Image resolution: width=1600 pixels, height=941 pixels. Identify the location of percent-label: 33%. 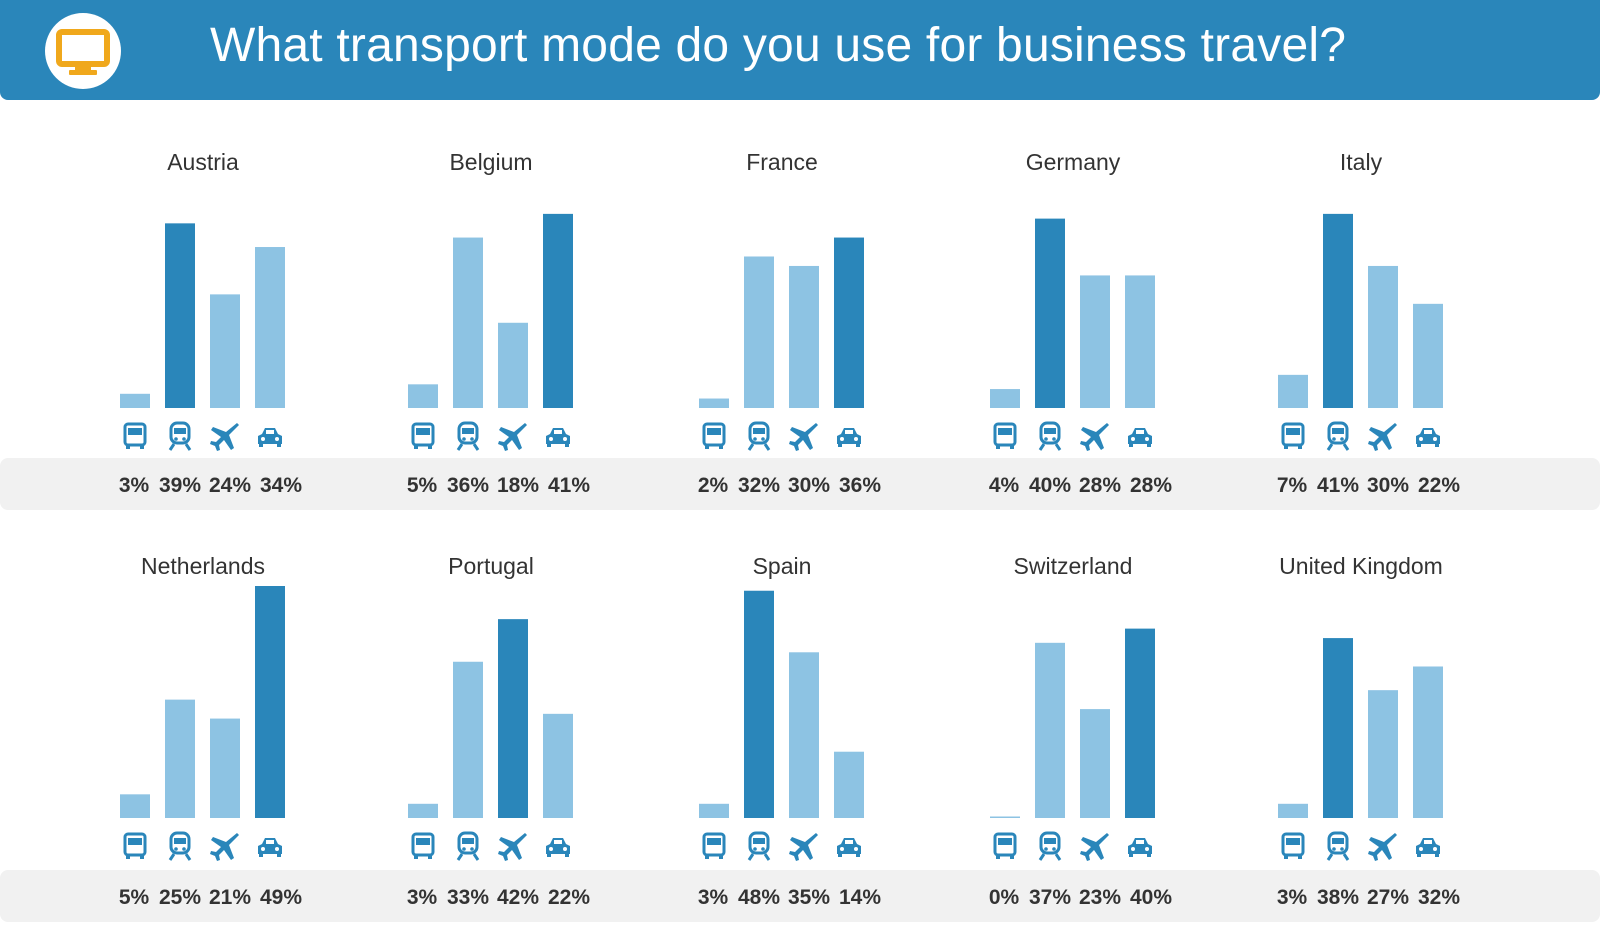
(468, 897).